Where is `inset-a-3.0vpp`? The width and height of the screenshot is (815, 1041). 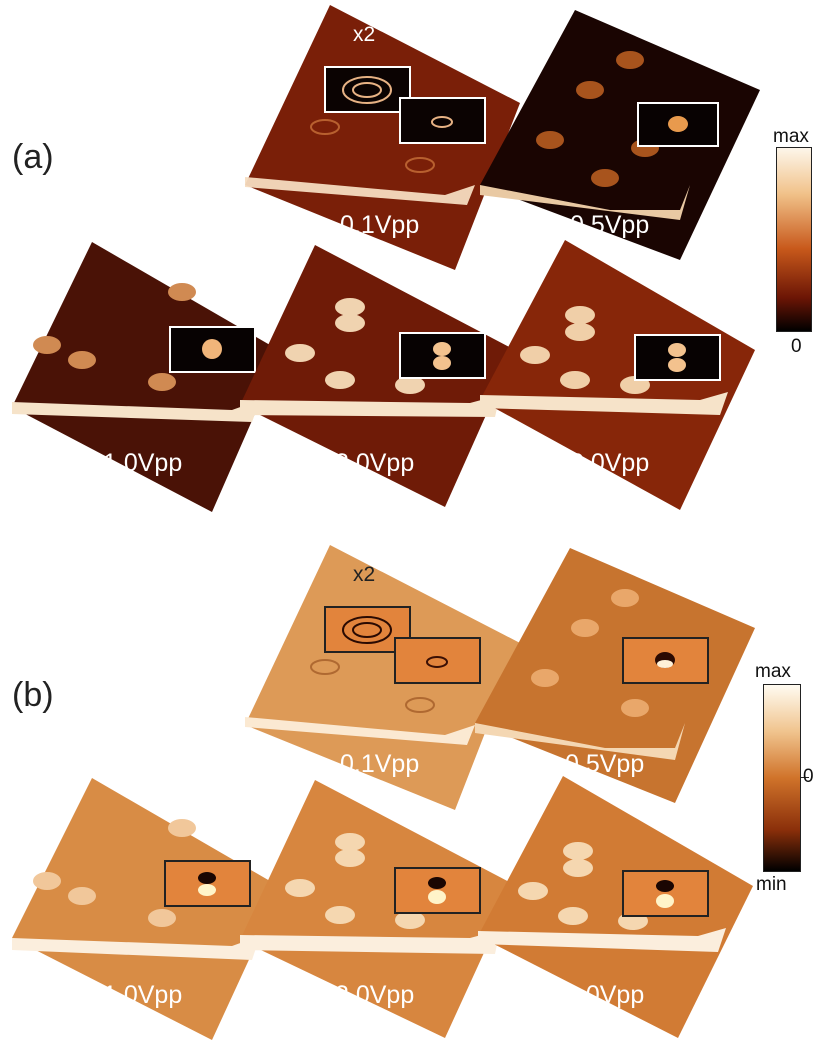
inset-a-3.0vpp is located at coordinates (677, 357).